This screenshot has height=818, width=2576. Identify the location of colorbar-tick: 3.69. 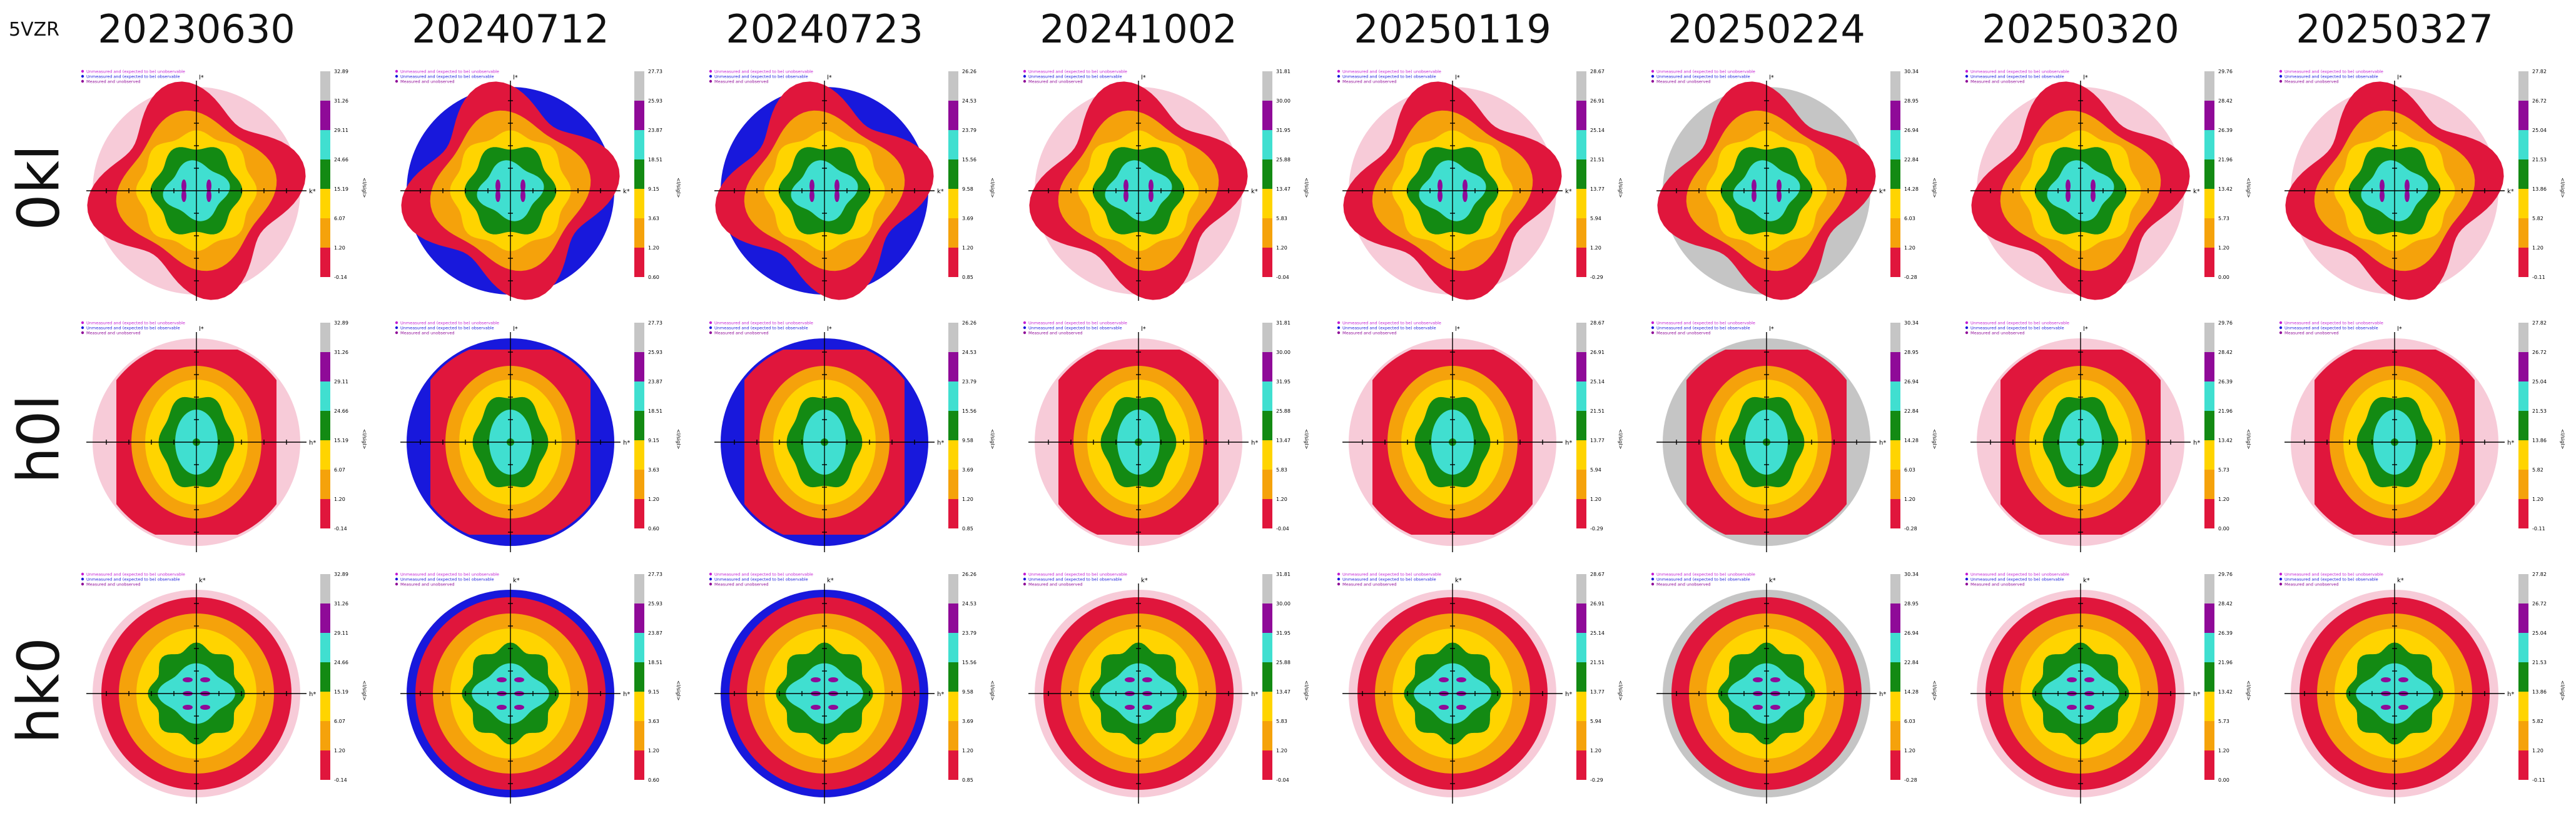
(968, 470).